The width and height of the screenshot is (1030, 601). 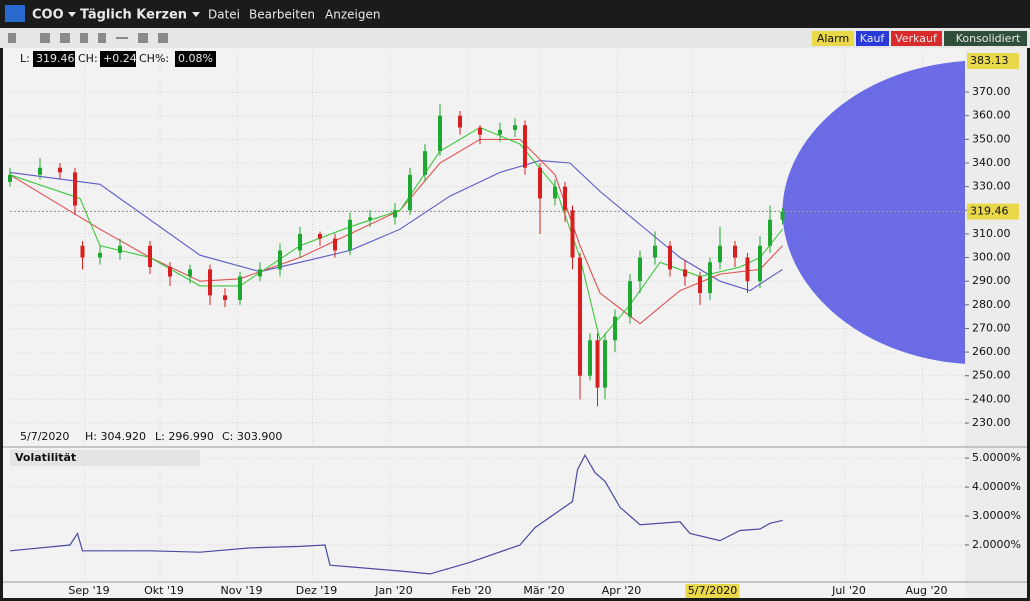 What do you see at coordinates (472, 590) in the screenshot?
I see `x-tick-label: Feb '20` at bounding box center [472, 590].